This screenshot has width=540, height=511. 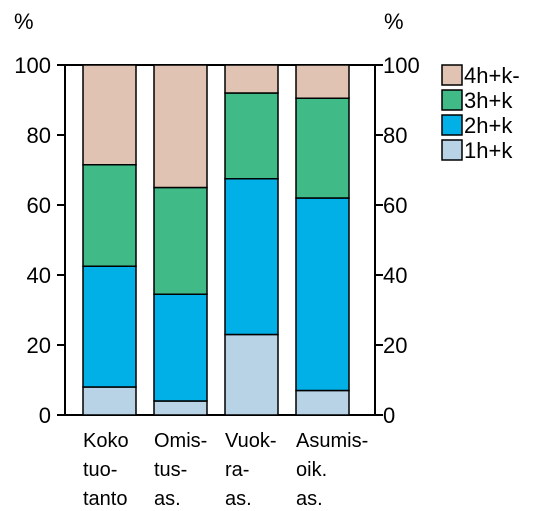 What do you see at coordinates (401, 65) in the screenshot?
I see `right-tick-label: 100` at bounding box center [401, 65].